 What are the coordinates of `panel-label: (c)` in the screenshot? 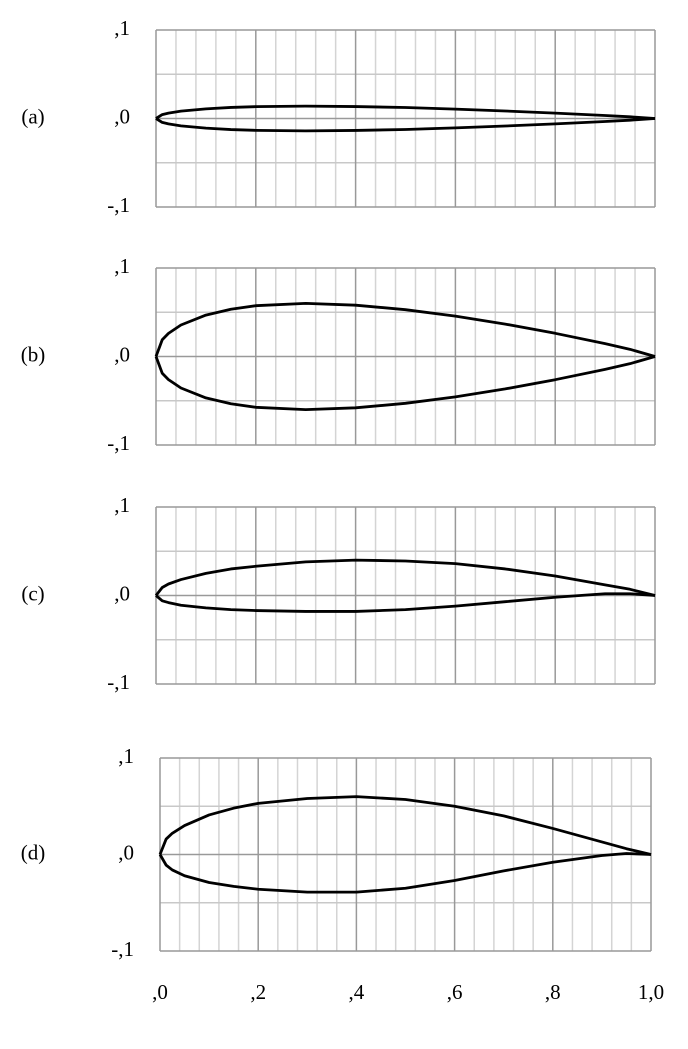 It's located at (32, 593).